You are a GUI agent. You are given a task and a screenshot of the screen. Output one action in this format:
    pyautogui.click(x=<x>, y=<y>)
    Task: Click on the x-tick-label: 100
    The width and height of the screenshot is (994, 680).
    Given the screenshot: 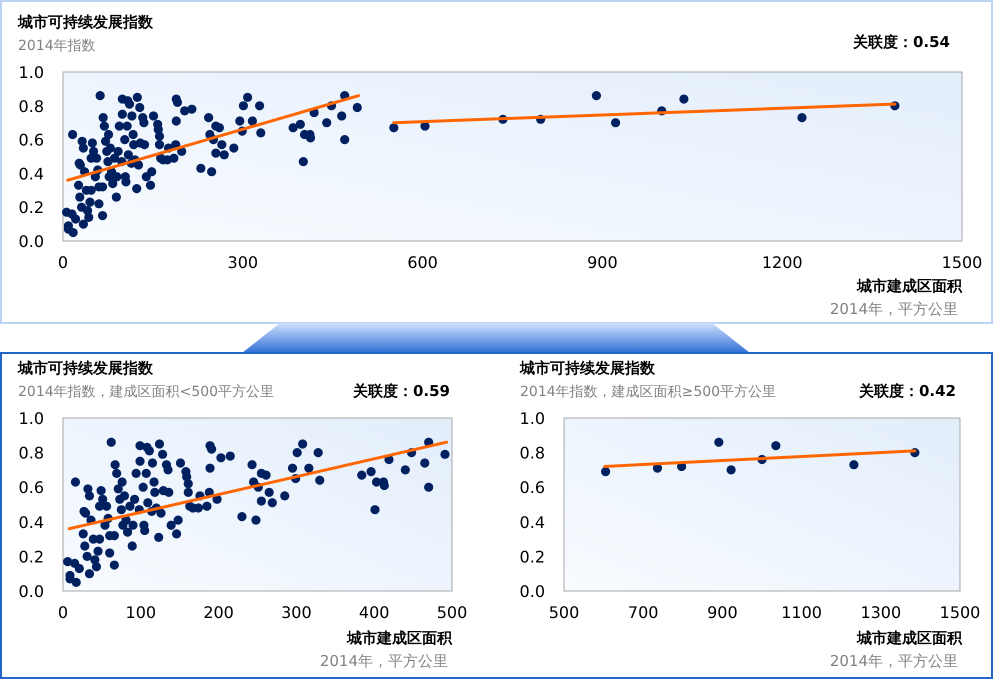 What is the action you would take?
    pyautogui.click(x=141, y=612)
    